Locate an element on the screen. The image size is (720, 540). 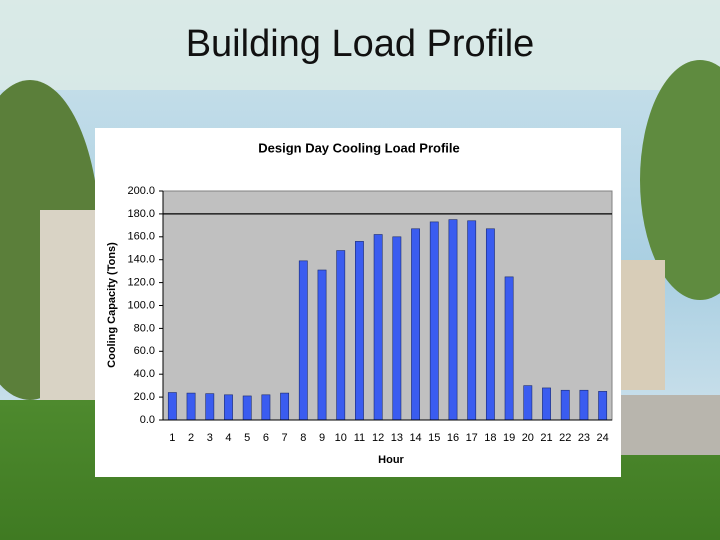
x-tick-label: 20 is located at coordinates (528, 438).